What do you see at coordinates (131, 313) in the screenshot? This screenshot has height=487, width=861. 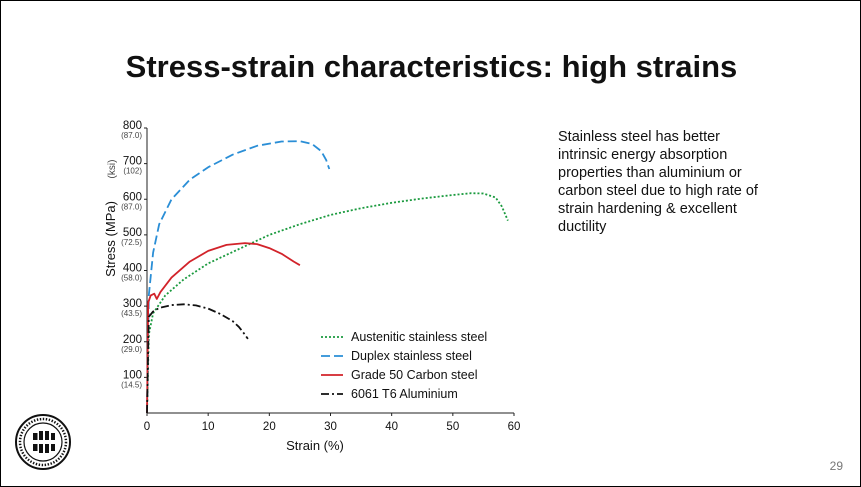 I see `y-tick-sublabel: (43.5)` at bounding box center [131, 313].